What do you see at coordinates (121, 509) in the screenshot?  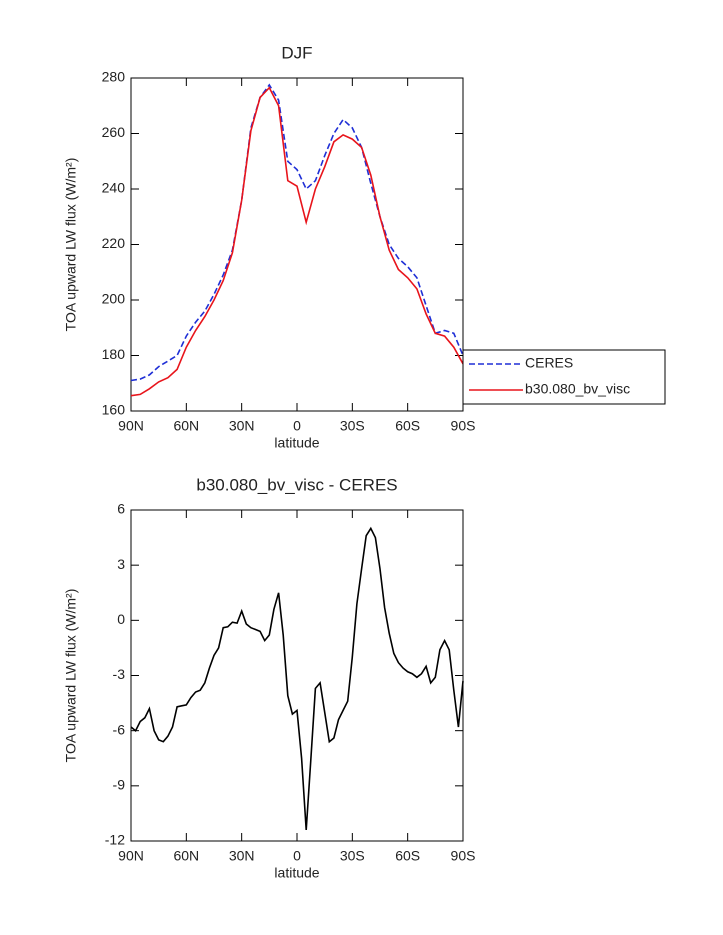 I see `y-tick-label: 6` at bounding box center [121, 509].